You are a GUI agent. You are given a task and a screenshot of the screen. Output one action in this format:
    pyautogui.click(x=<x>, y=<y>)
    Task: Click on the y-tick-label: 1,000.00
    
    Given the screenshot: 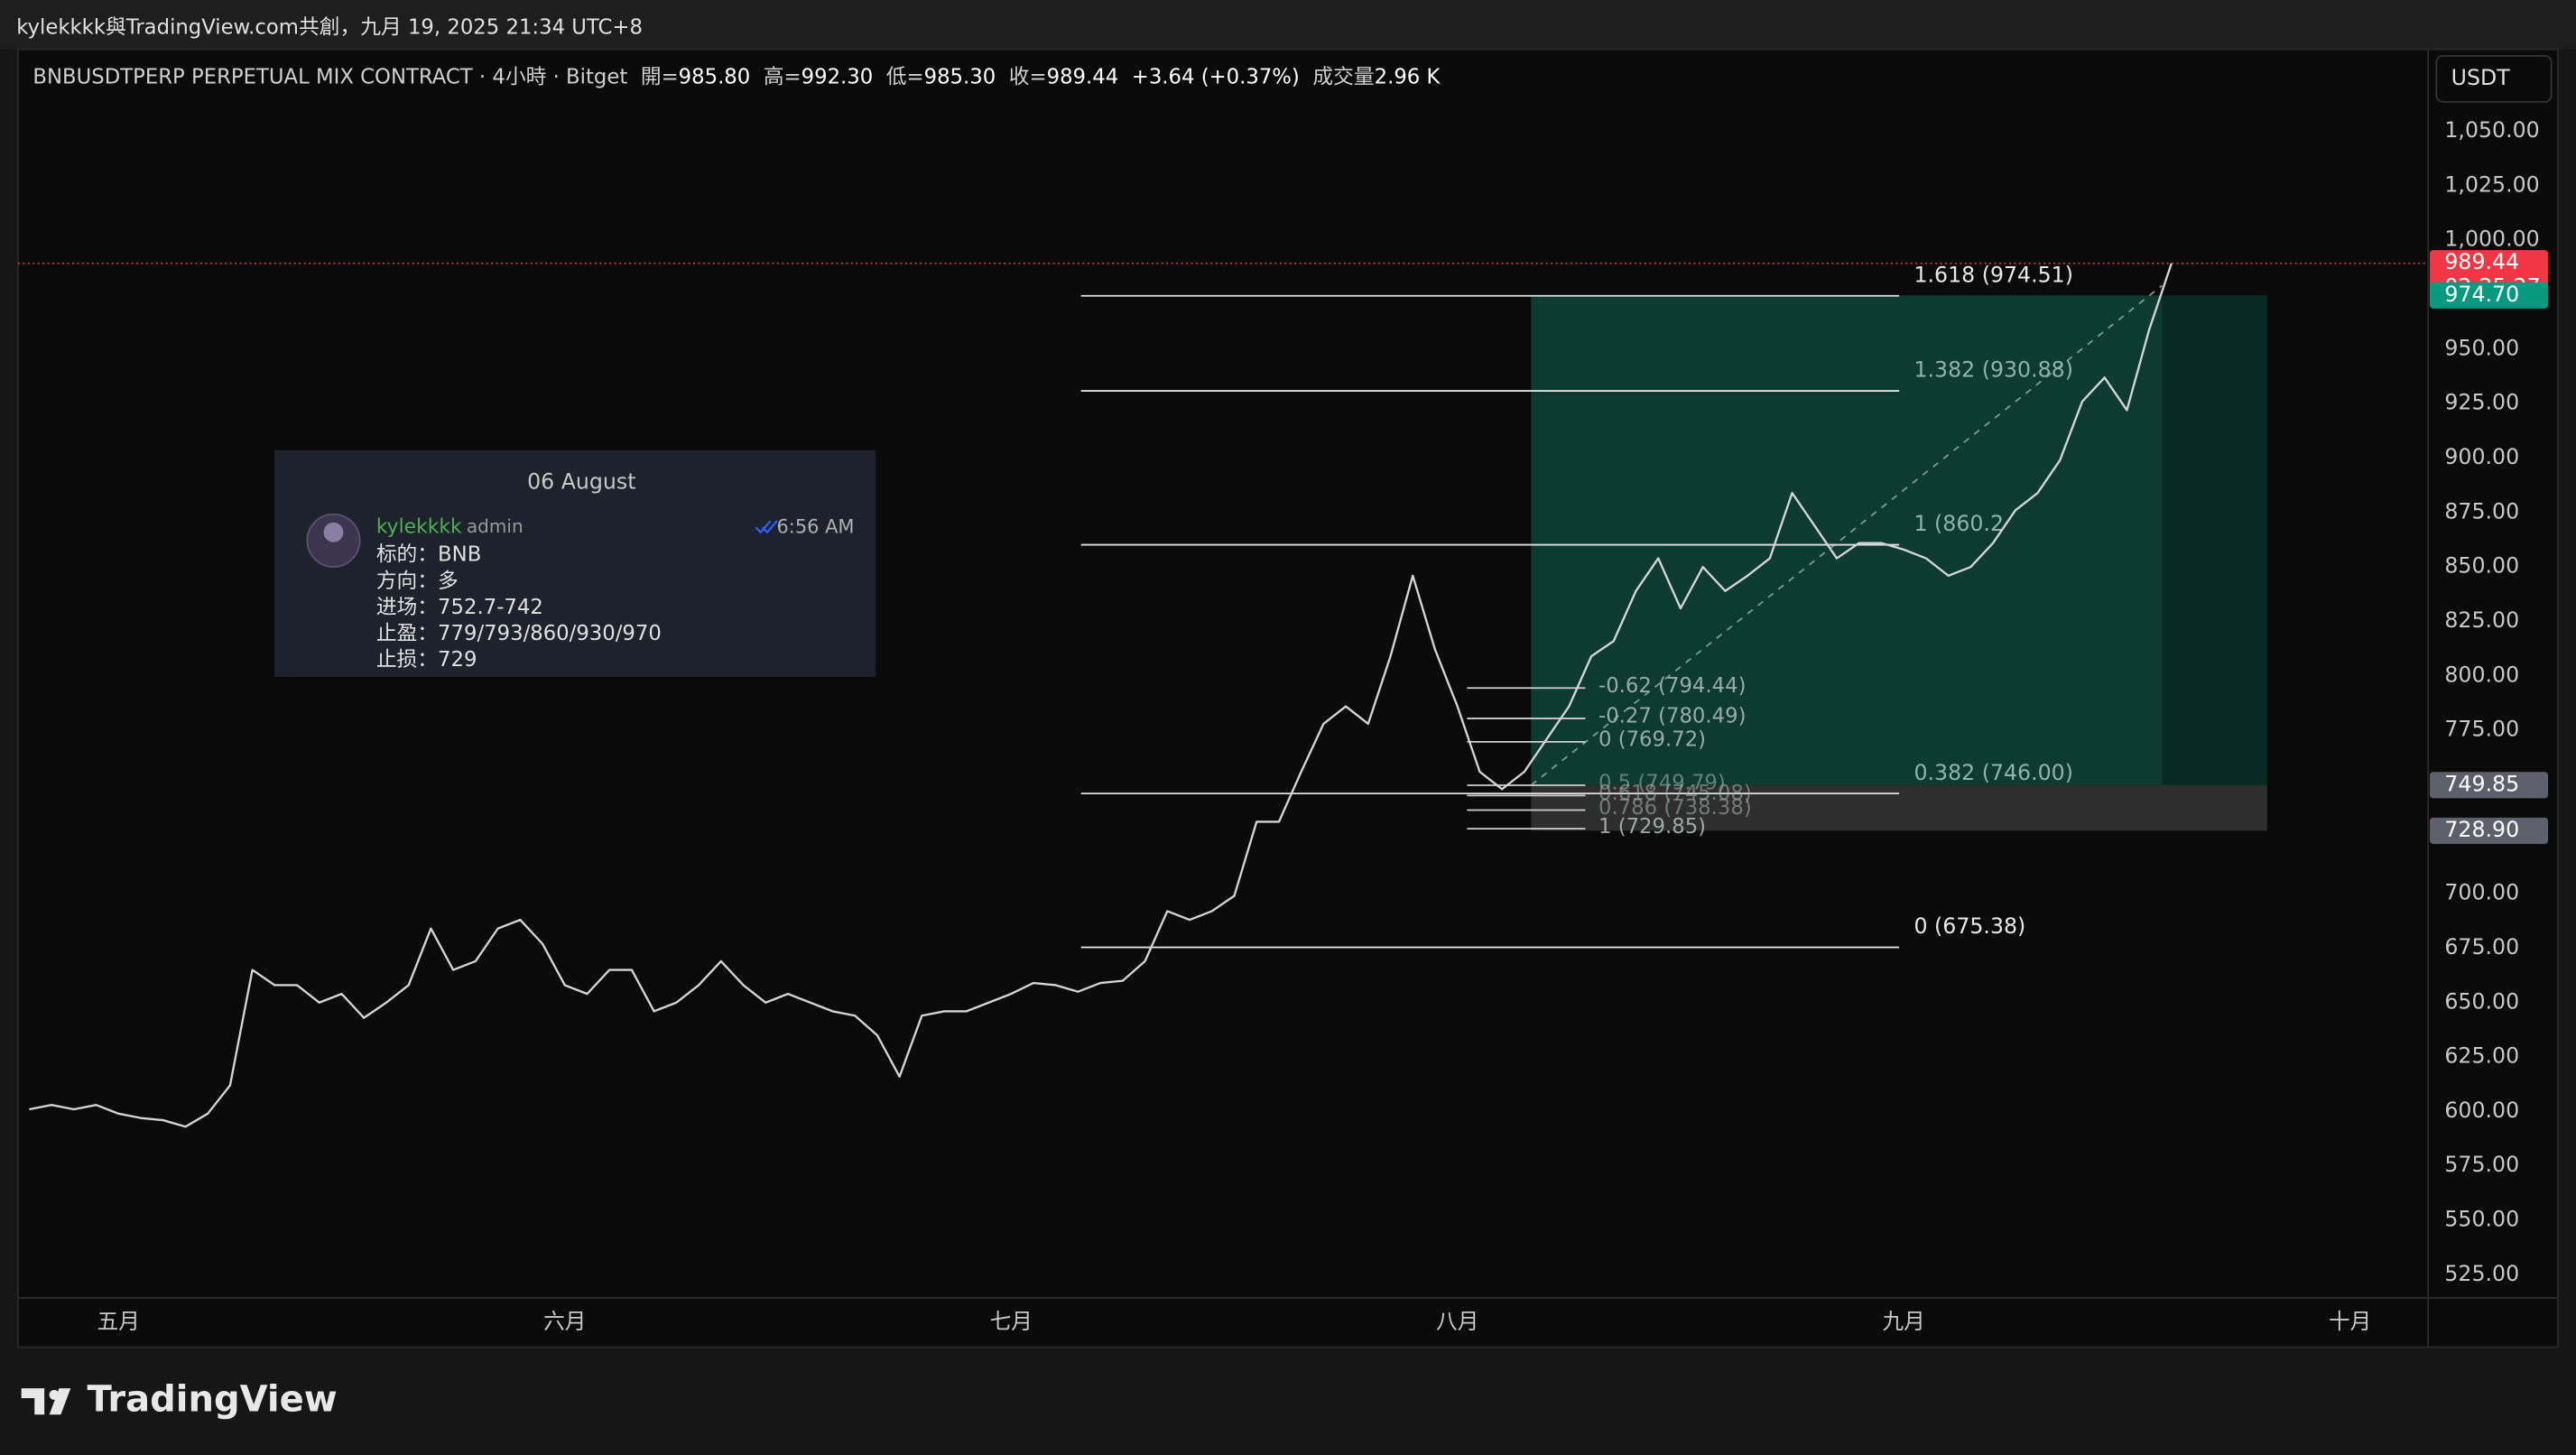 What is the action you would take?
    pyautogui.click(x=2491, y=239)
    